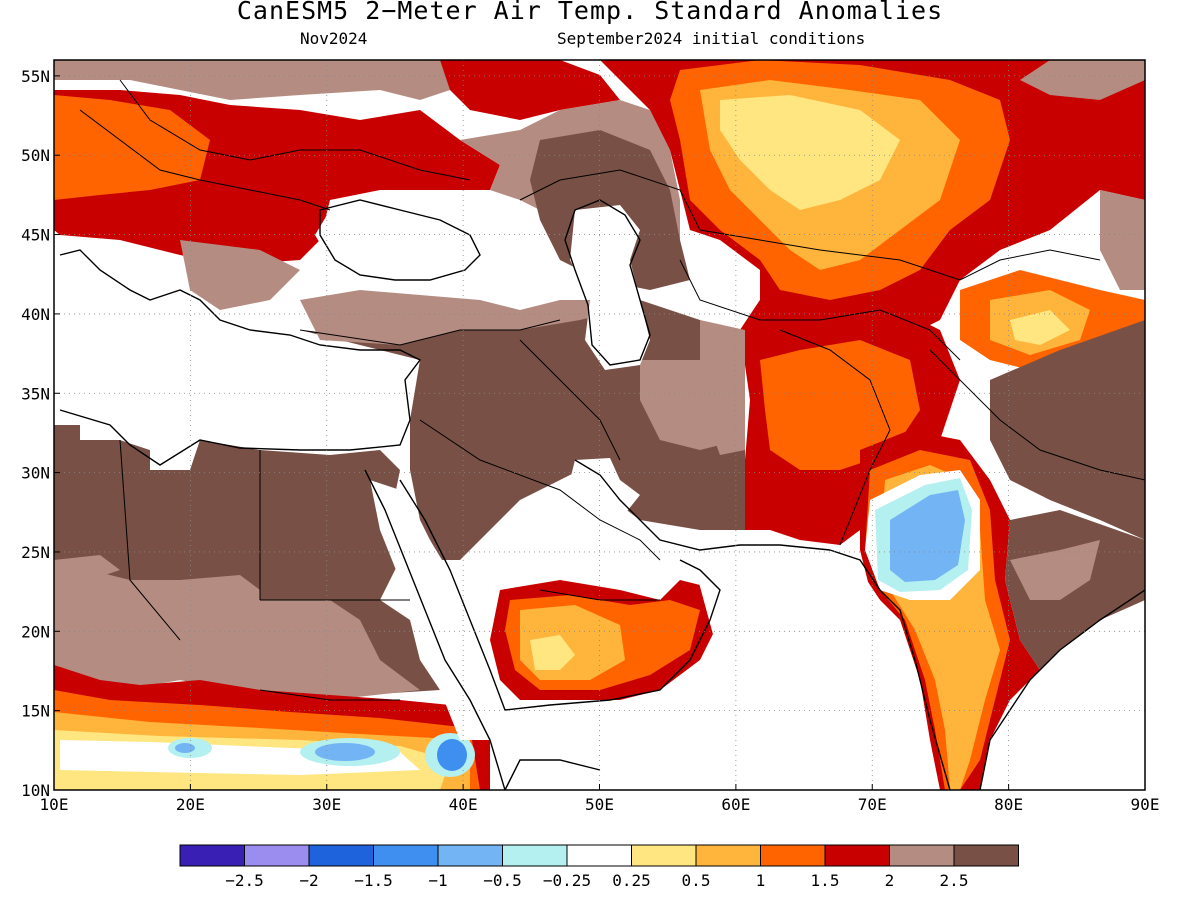 The image size is (1200, 900). I want to click on colorbar-label: 0.25, so click(631, 880).